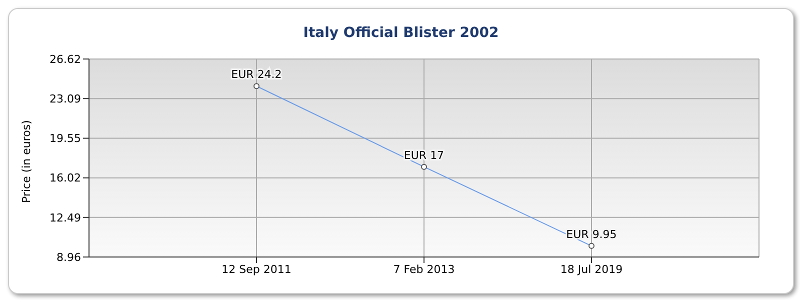 The width and height of the screenshot is (800, 300). What do you see at coordinates (401, 33) in the screenshot?
I see `chart-title: Italy Official Blister 2002` at bounding box center [401, 33].